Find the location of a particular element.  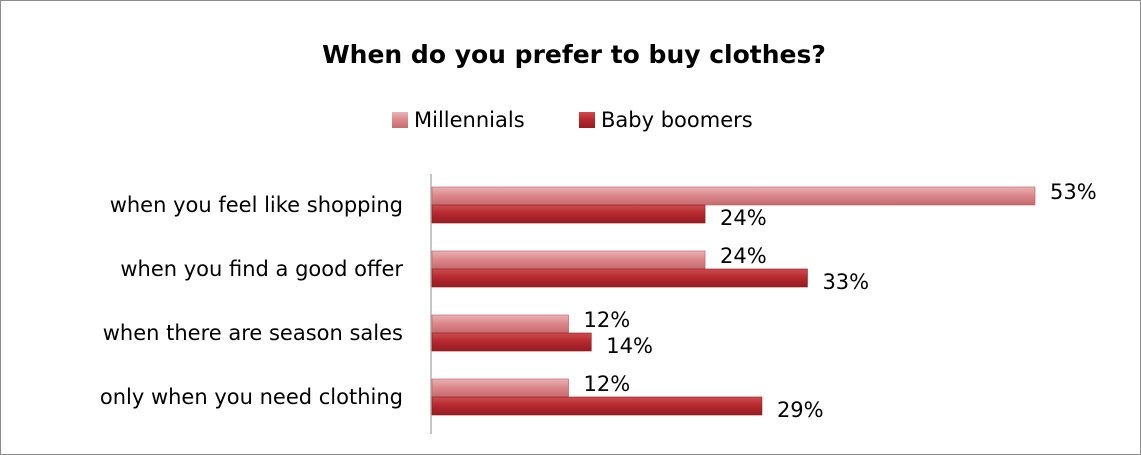

data-label-baby-boomers-when-you-feel-like-shopping: 24% is located at coordinates (743, 218).